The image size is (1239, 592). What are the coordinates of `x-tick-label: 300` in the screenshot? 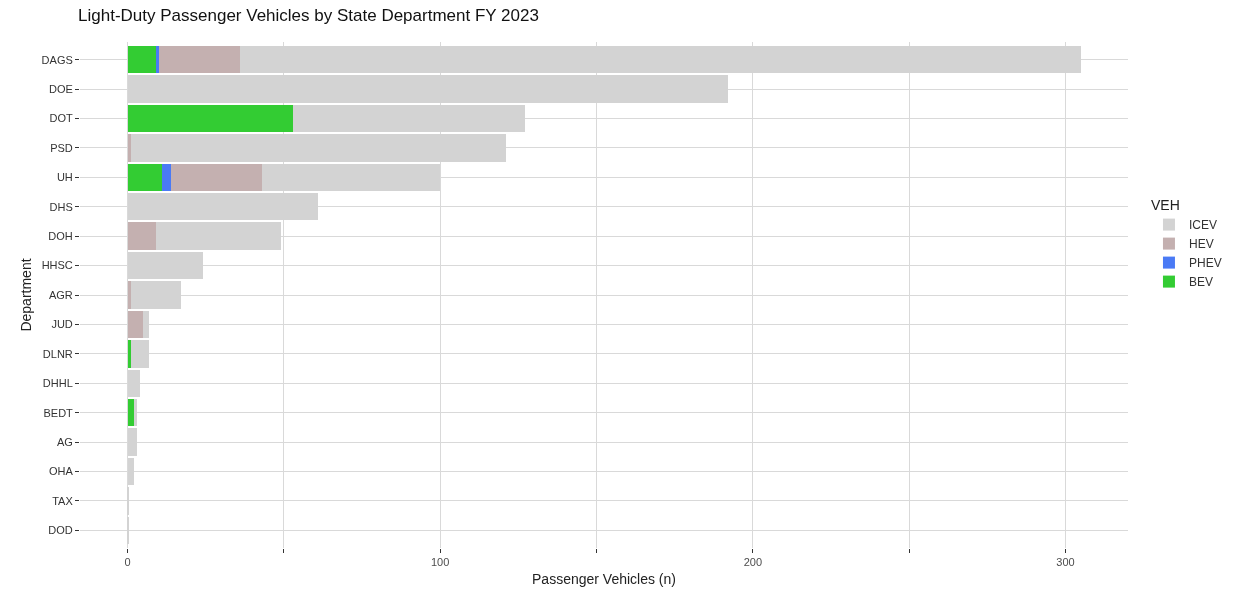 It's located at (1065, 562).